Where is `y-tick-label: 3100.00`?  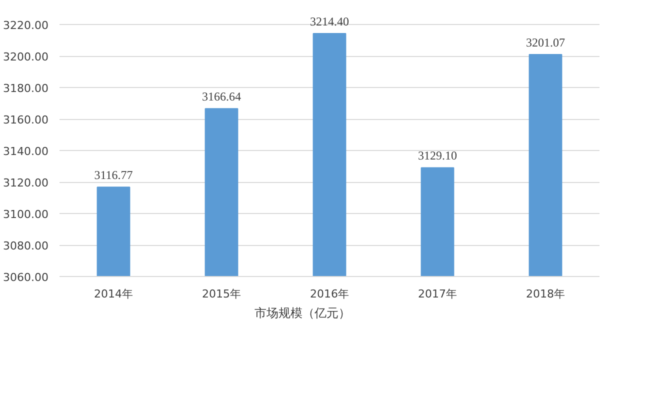
y-tick-label: 3100.00 is located at coordinates (26, 215).